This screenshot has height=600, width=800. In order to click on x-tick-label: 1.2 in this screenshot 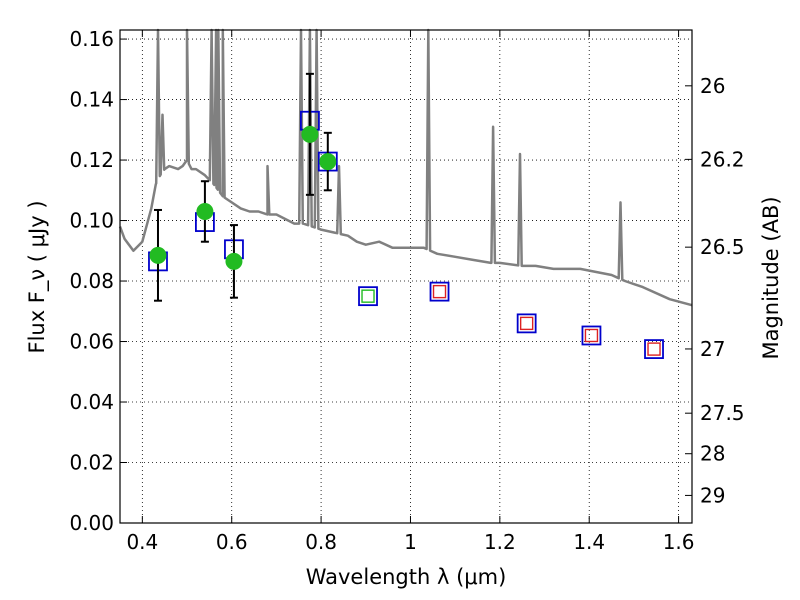, I will do `click(500, 542)`.